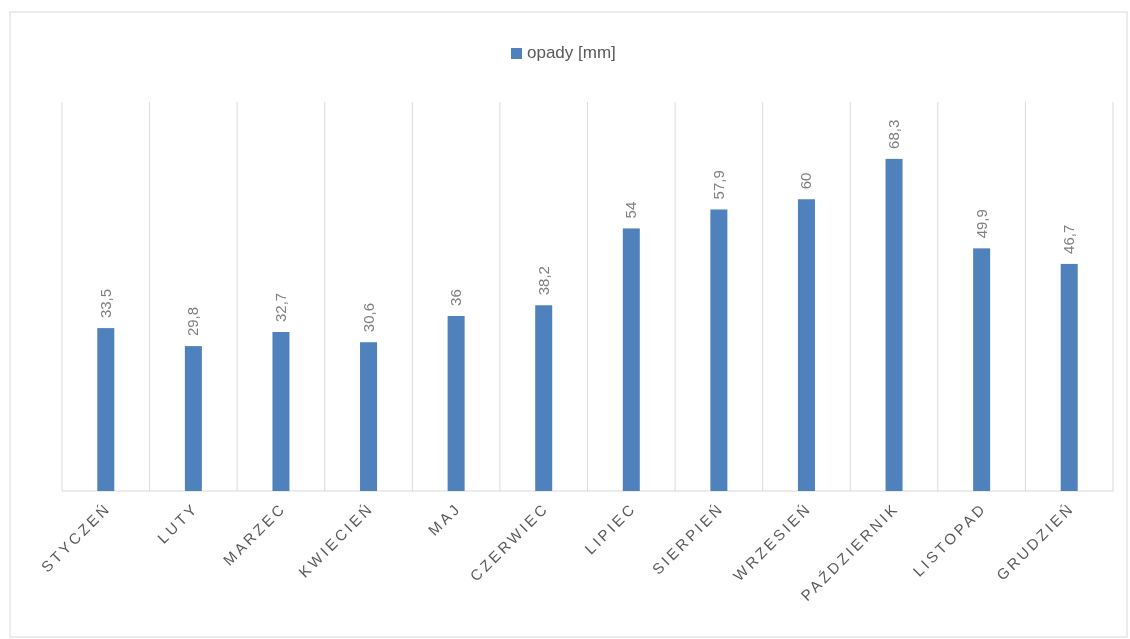 The height and width of the screenshot is (639, 1130). Describe the element at coordinates (1069, 239) in the screenshot. I see `data-label: 46,7` at that location.